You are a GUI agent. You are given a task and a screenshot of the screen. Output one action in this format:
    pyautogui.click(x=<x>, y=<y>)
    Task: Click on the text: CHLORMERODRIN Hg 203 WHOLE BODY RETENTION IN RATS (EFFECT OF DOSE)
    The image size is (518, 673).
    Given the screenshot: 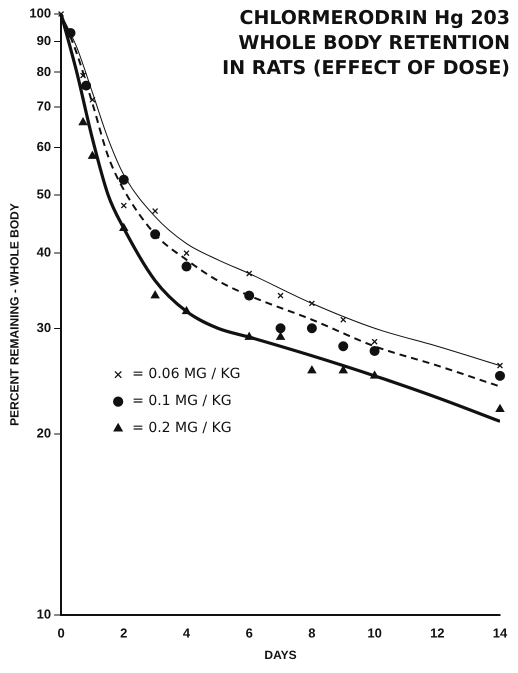 What is the action you would take?
    pyautogui.click(x=365, y=43)
    